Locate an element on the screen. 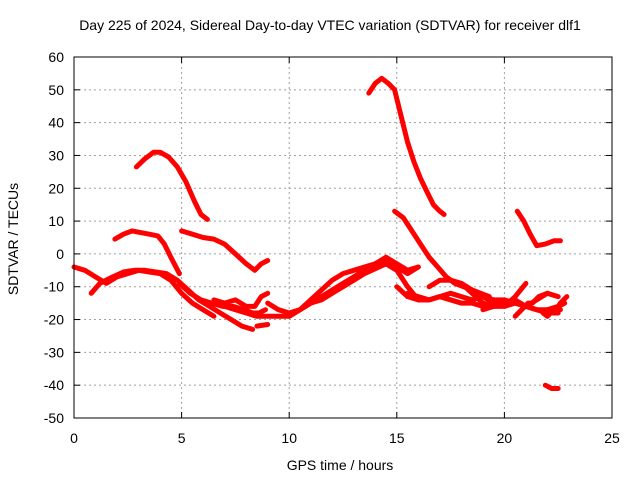  series-line-s11 is located at coordinates (375, 290).